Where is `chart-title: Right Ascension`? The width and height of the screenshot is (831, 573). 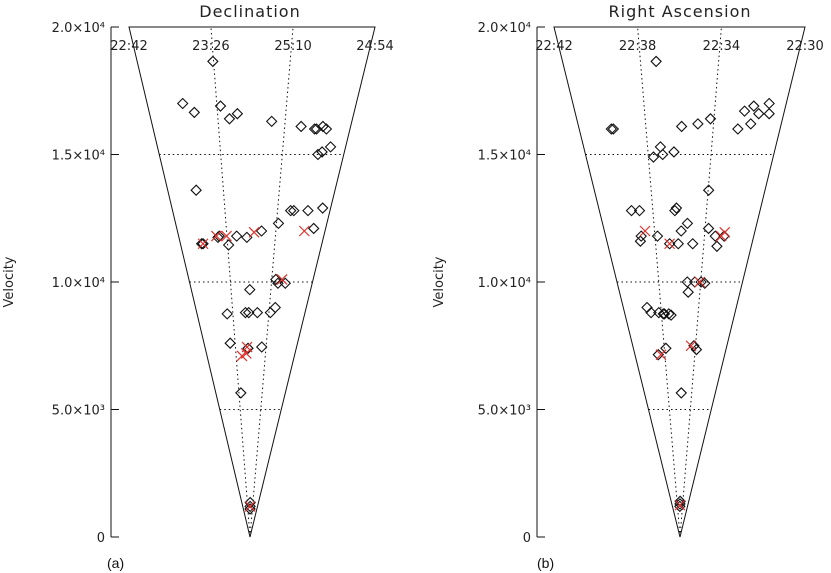
chart-title: Right Ascension is located at coordinates (680, 11).